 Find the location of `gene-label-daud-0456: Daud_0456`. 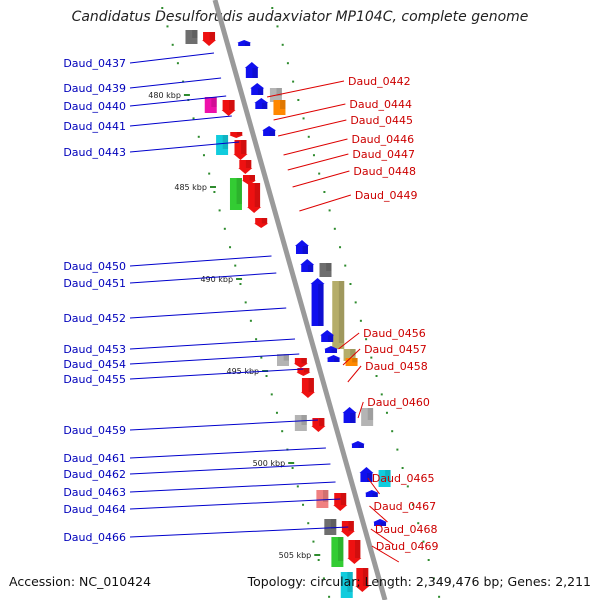

gene-label-daud-0456: Daud_0456 is located at coordinates (394, 333).